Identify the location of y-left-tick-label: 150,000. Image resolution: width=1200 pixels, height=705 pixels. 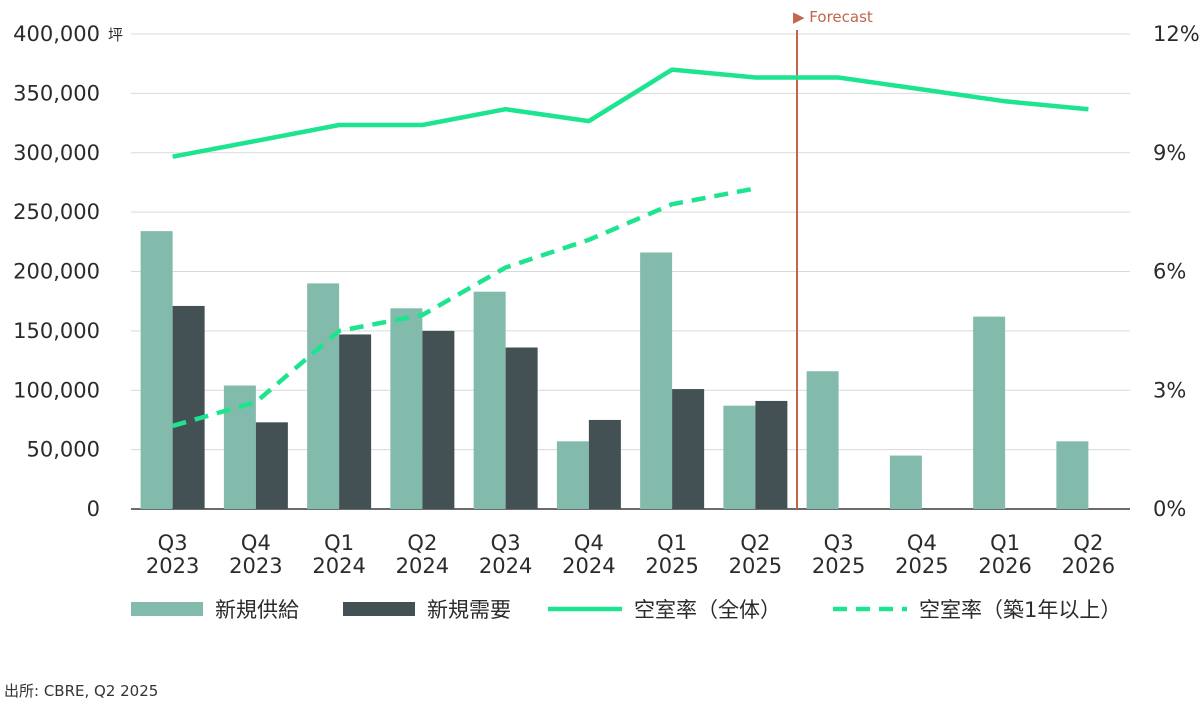
(56, 331).